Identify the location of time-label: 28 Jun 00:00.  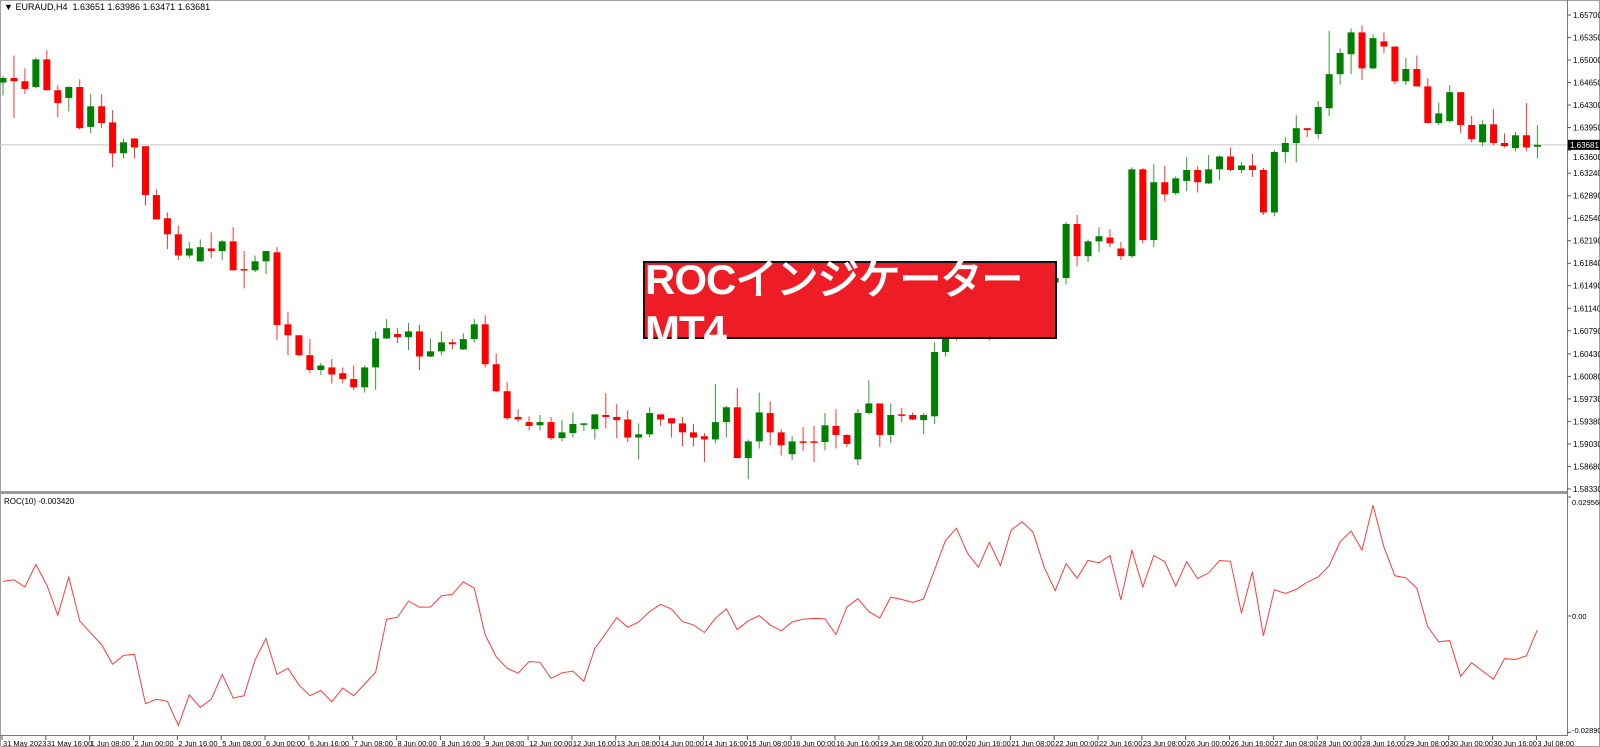
(1339, 743).